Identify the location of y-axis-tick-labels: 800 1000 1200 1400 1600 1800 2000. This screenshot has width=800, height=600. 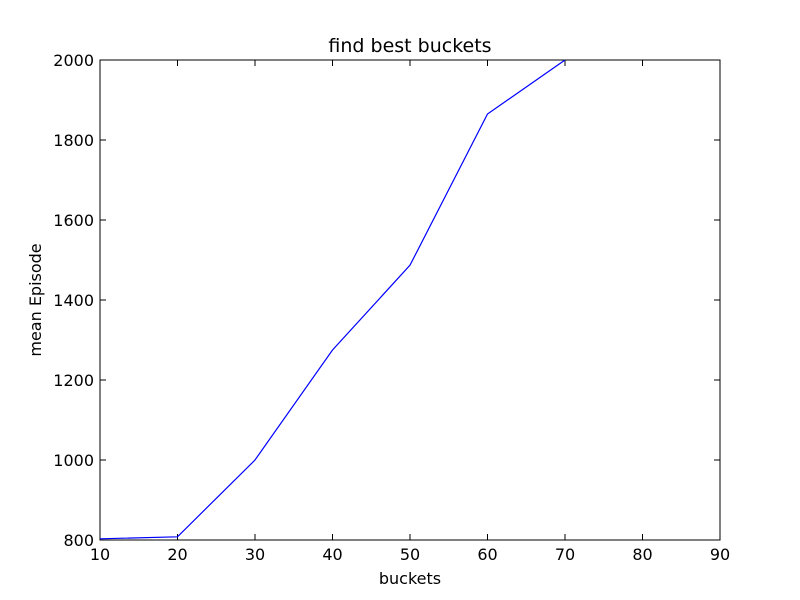
(73, 300).